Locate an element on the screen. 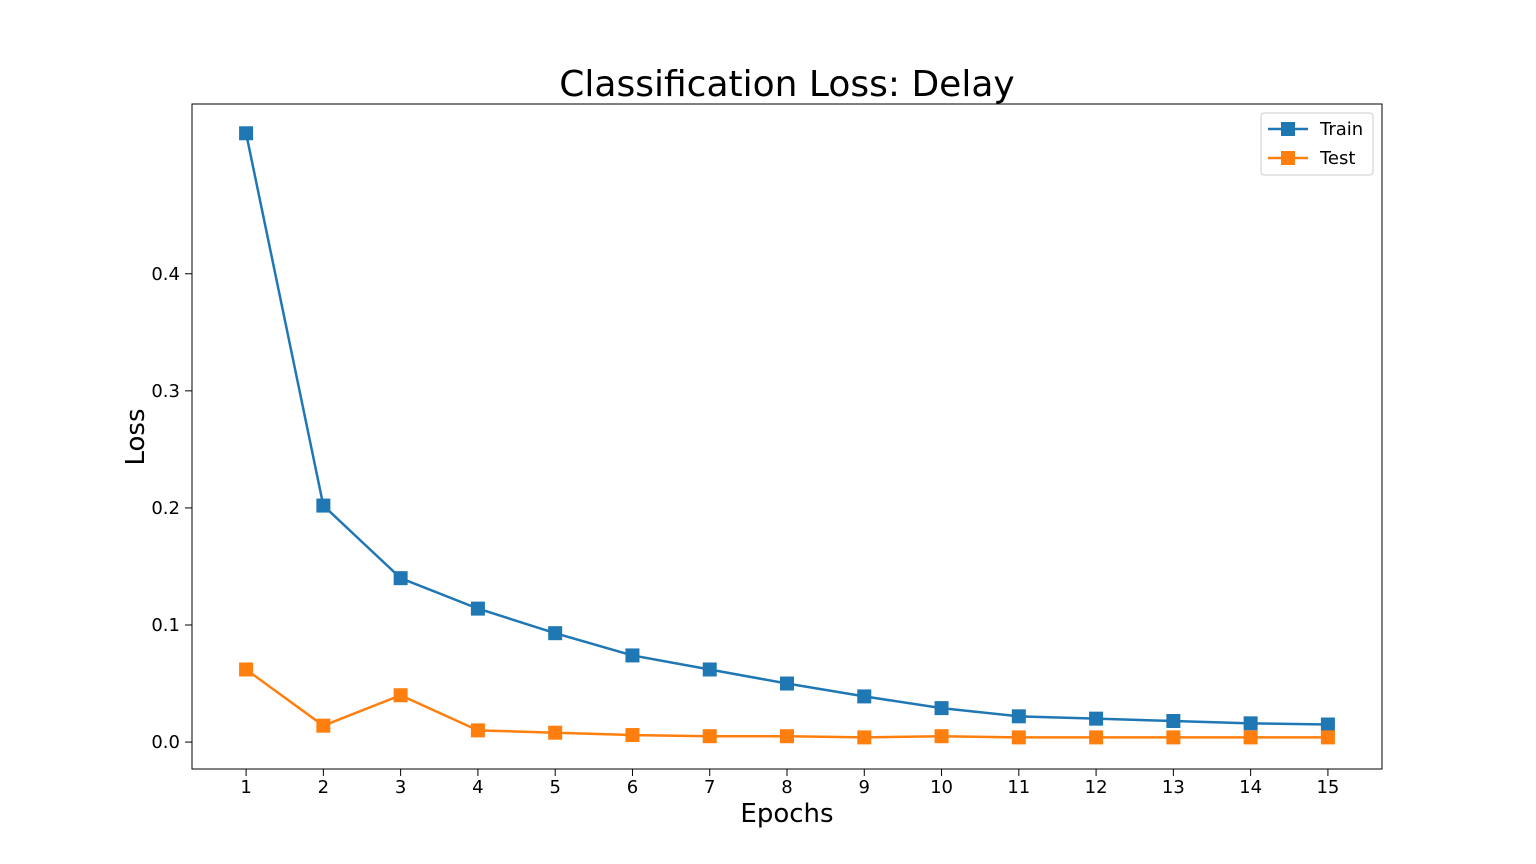 The width and height of the screenshot is (1536, 864). legend-marker-train is located at coordinates (1288, 129).